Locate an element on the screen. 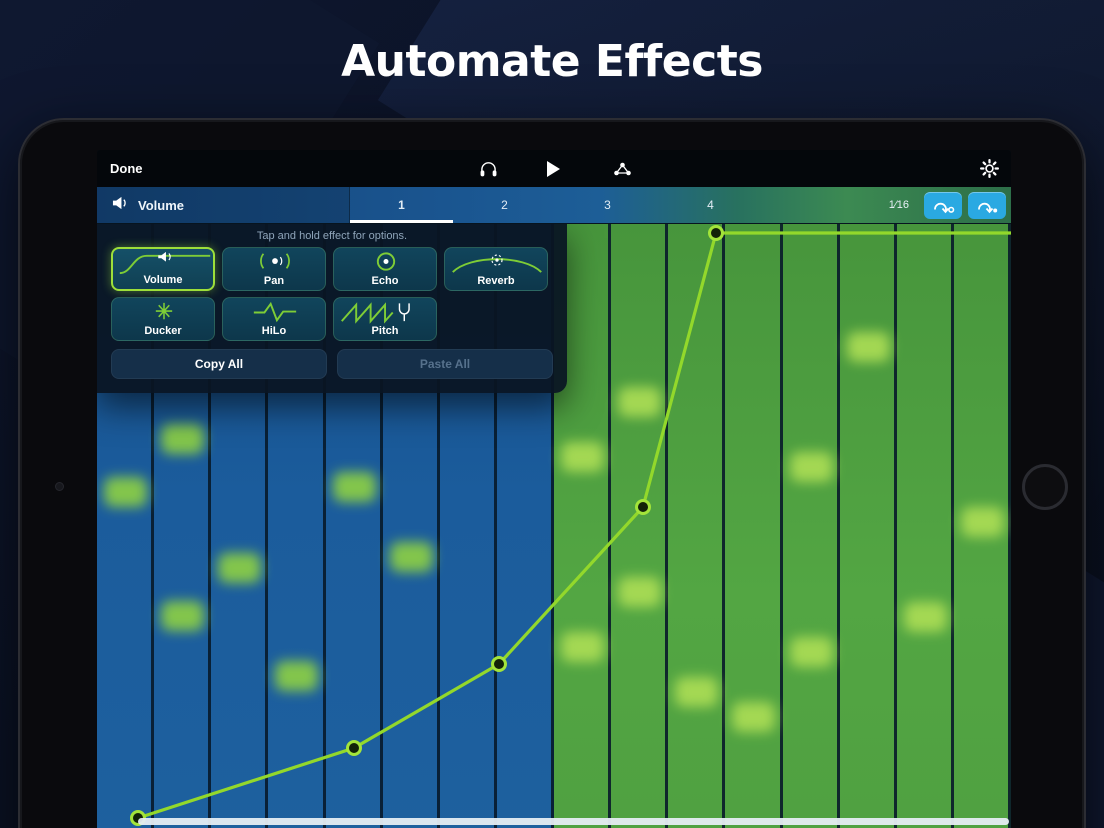 This screenshot has width=1104, height=828. grid-division-label: 1⁄16 is located at coordinates (898, 205).